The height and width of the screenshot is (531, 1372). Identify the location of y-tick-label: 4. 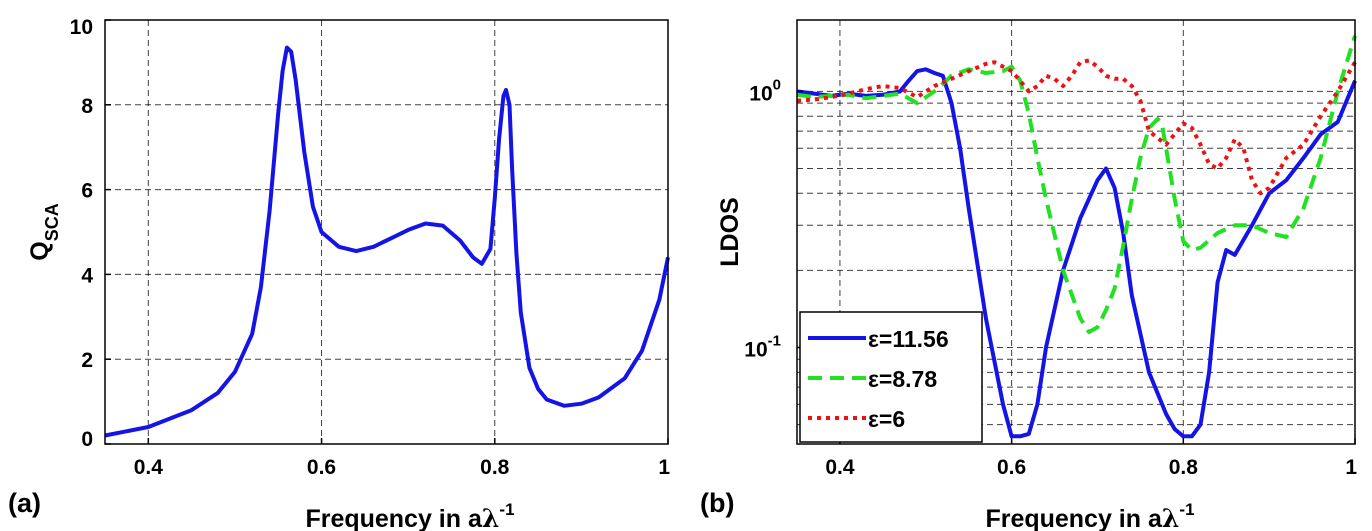
(87, 275).